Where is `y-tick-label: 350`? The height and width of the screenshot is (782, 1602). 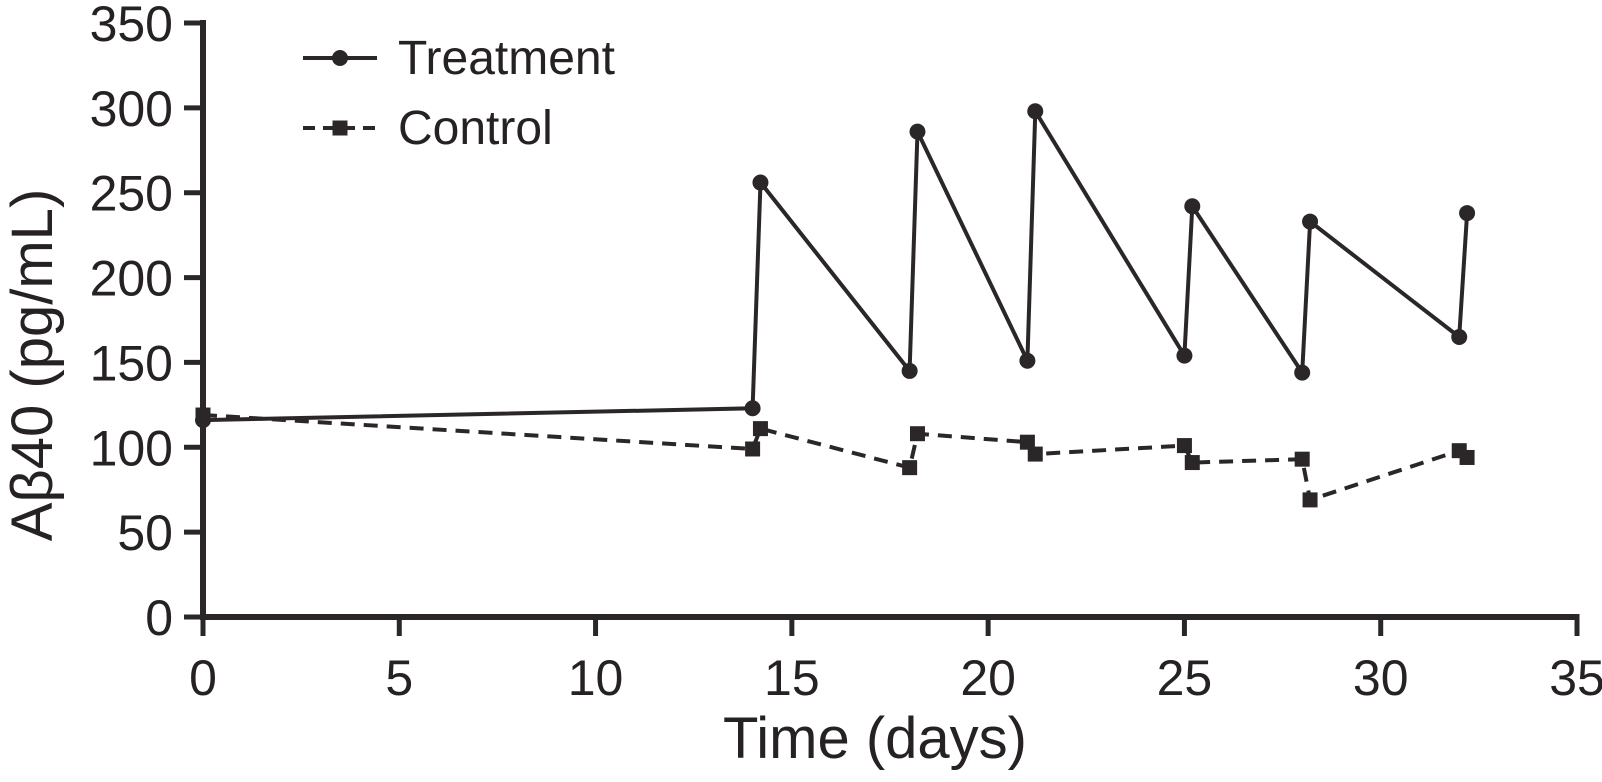 y-tick-label: 350 is located at coordinates (131, 26).